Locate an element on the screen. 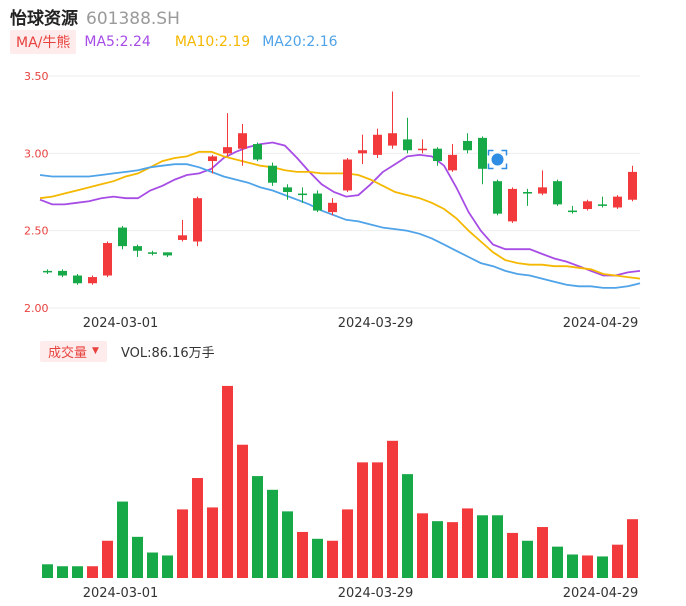 This screenshot has height=606, width=686. volume-toggle-label: 成交量 is located at coordinates (68, 353).